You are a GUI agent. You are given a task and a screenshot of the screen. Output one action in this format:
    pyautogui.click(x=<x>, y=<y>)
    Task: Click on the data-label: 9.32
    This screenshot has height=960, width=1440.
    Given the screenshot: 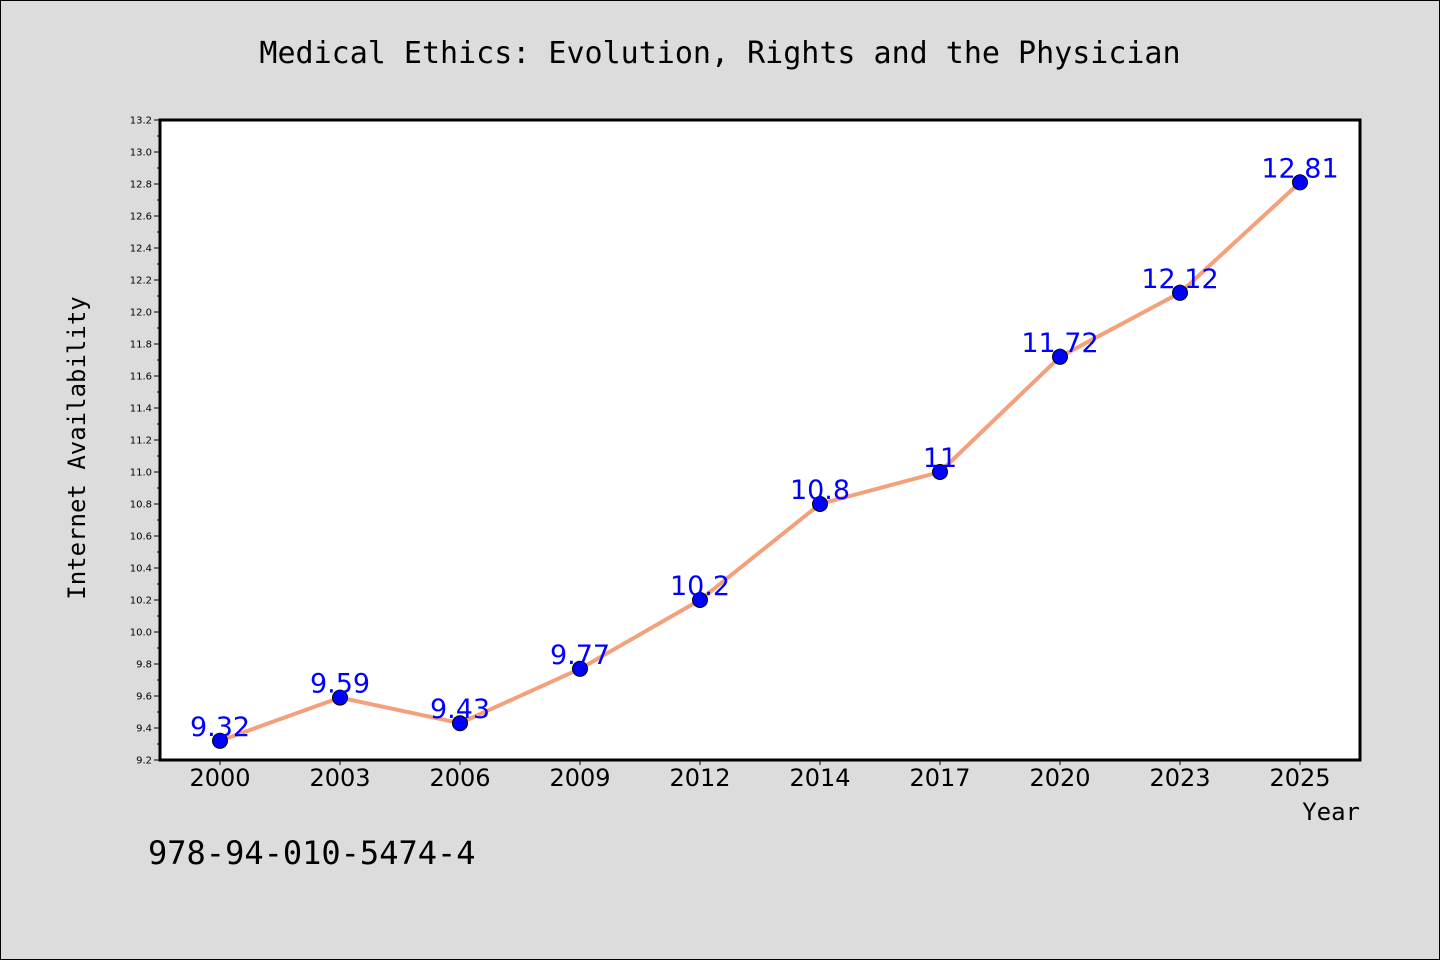 What is the action you would take?
    pyautogui.click(x=220, y=727)
    